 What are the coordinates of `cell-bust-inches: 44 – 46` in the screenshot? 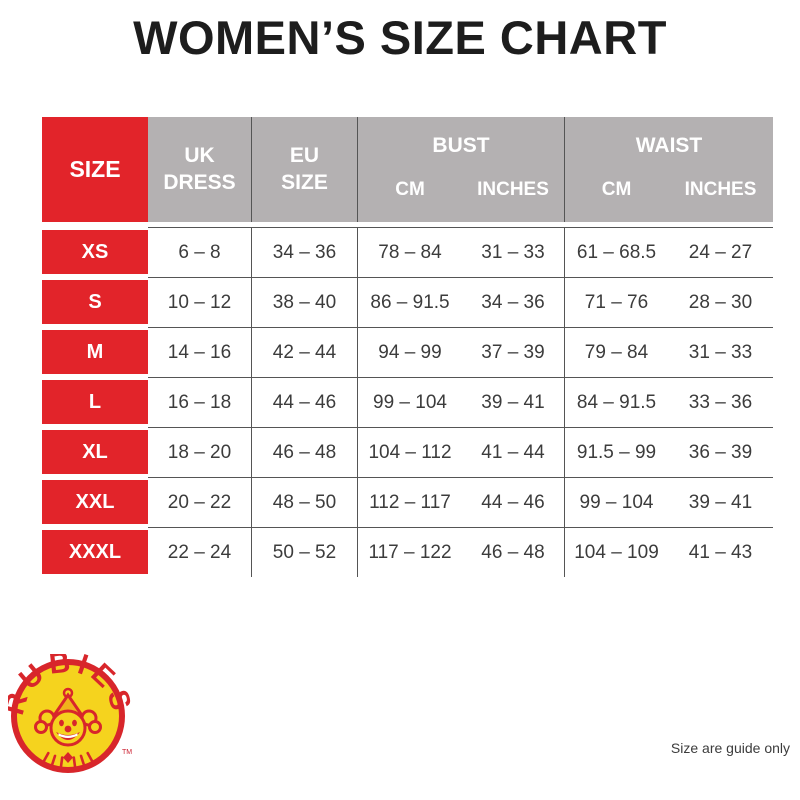 It's located at (513, 502).